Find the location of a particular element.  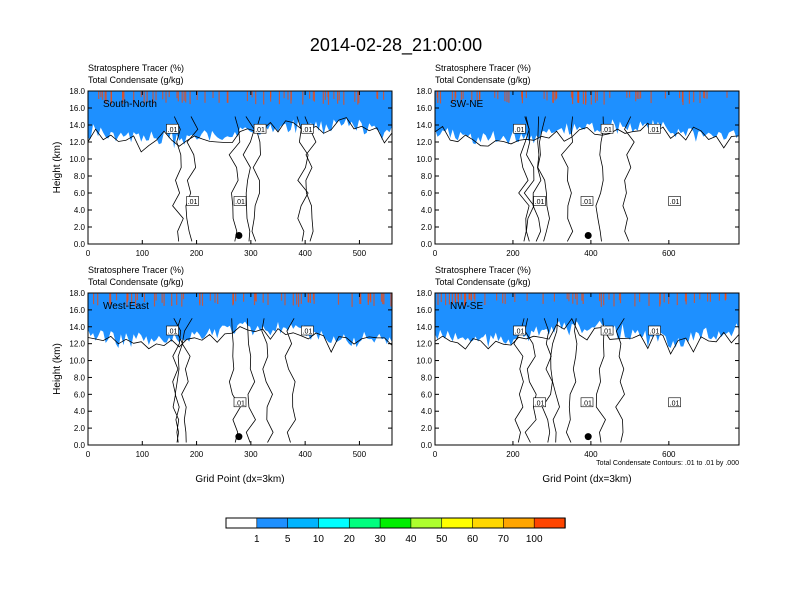

y-tick-label: 18.0 is located at coordinates (424, 293).